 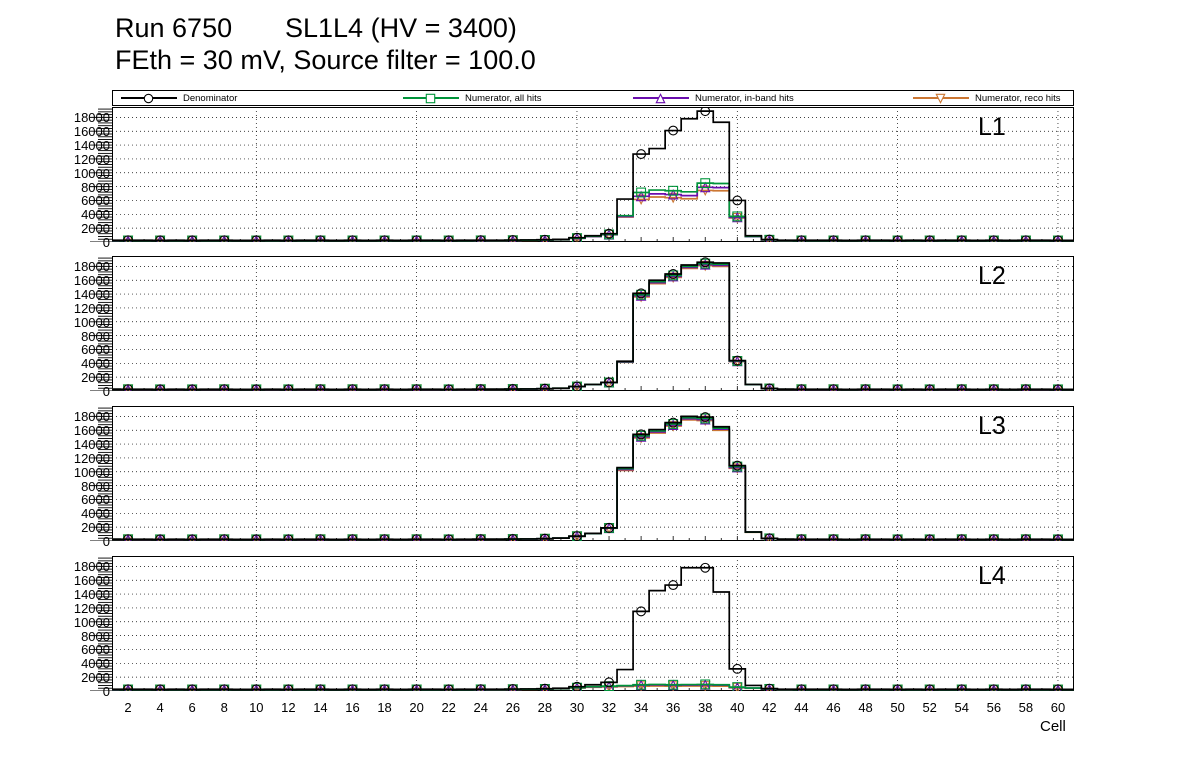 I want to click on title-line-1: Run 6750 SL1L4 (HV = 3400), so click(x=325, y=28).